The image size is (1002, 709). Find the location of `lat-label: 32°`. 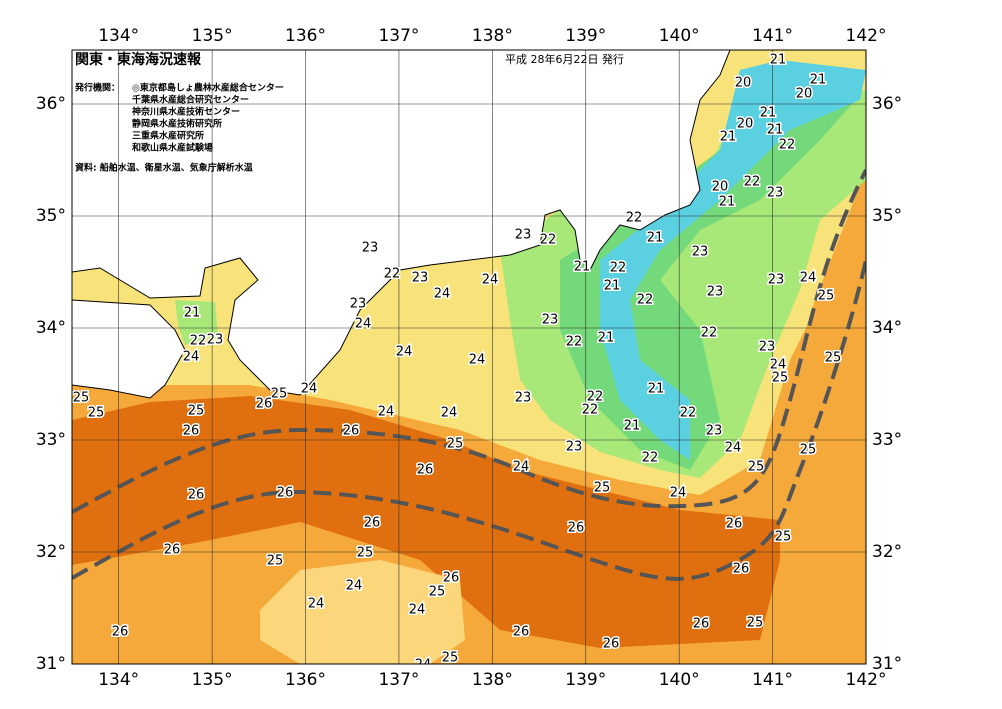

lat-label: 32° is located at coordinates (887, 552).